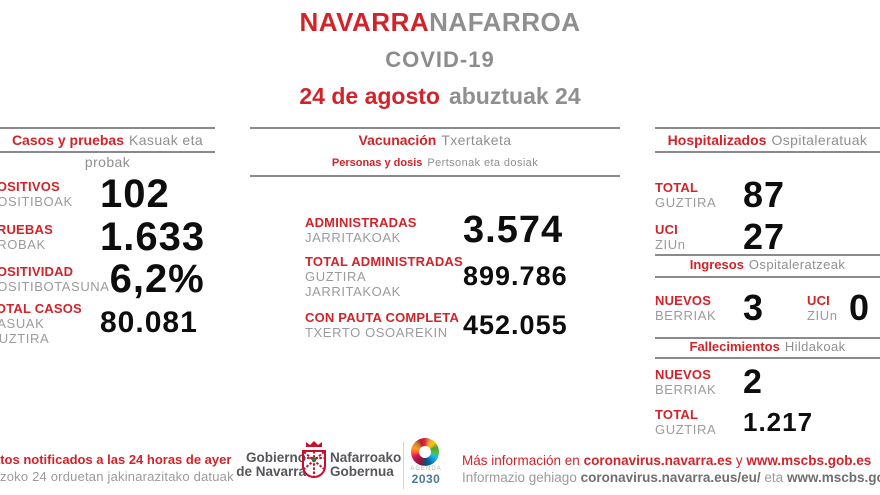 The image size is (880, 495). I want to click on link-mscbs-es: www.mscbs.gob.es, so click(809, 460).